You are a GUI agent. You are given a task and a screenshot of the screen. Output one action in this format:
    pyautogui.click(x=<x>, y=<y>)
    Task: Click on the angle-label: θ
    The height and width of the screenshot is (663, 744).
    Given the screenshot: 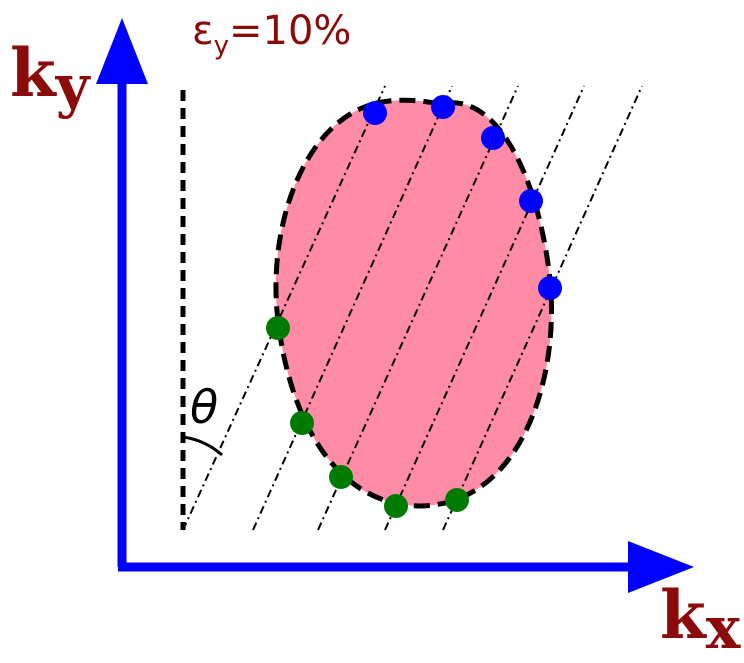 What is the action you would take?
    pyautogui.click(x=204, y=407)
    